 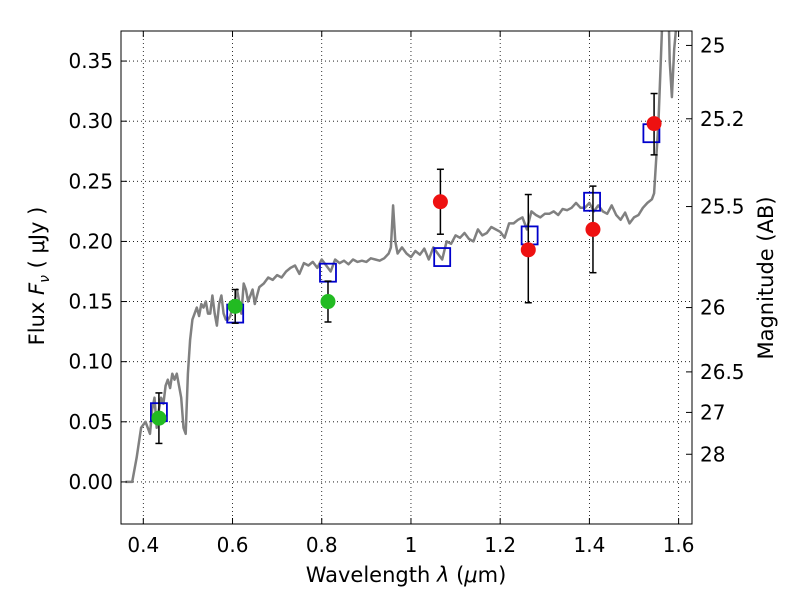 I want to click on y-axis-label-symbol: F, so click(x=37, y=288).